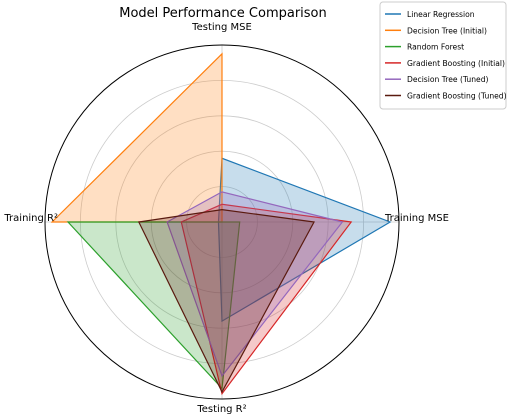  Describe the element at coordinates (456, 63) in the screenshot. I see `legend-label-4: Gradient Boosting (Initial)` at that location.